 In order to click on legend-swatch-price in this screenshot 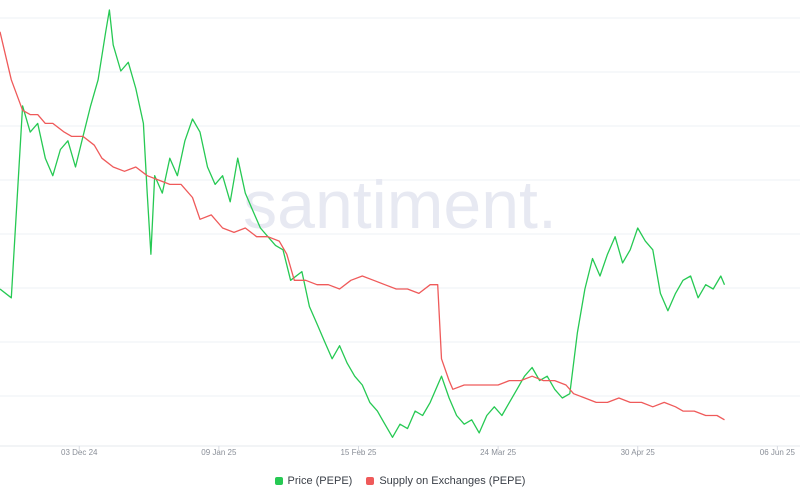, I will do `click(278, 481)`.